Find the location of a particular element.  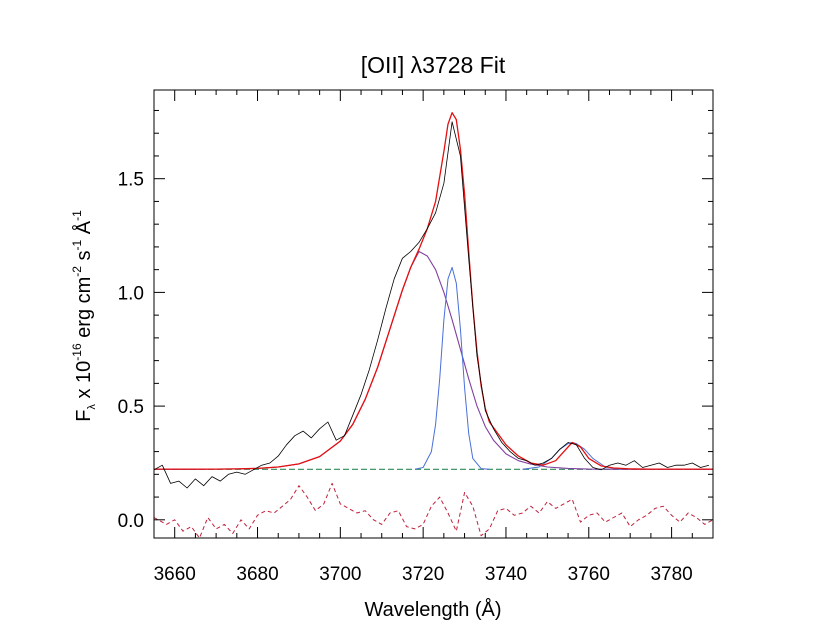

y-axis-title-exp2: -2 is located at coordinates (77, 271).